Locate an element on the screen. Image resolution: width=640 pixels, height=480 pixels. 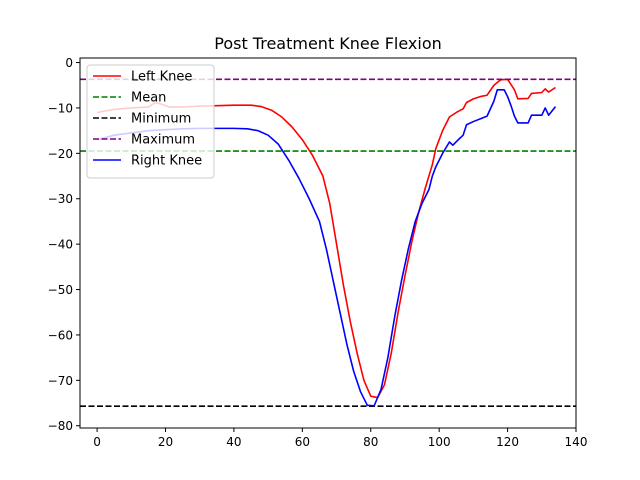
y-tick-label: −20 is located at coordinates (60, 154).